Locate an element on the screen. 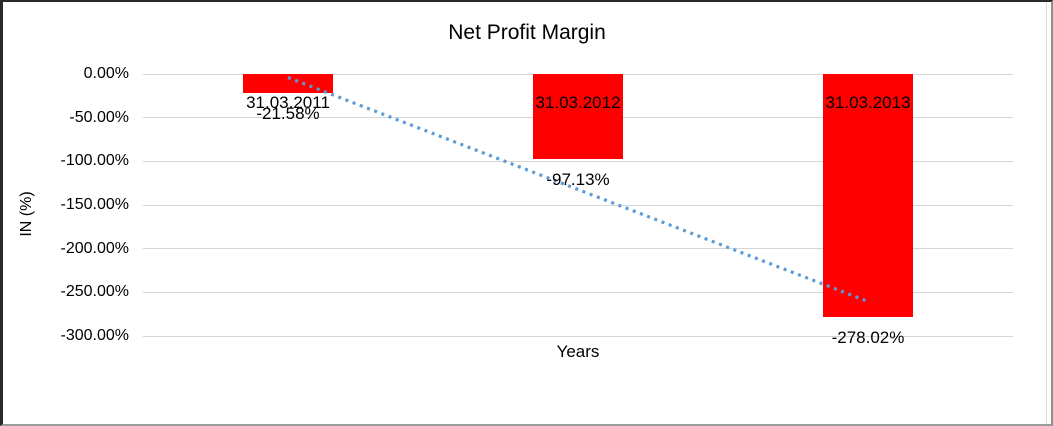 Image resolution: width=1053 pixels, height=426 pixels. category-label: 31.03.2012 is located at coordinates (578, 102).